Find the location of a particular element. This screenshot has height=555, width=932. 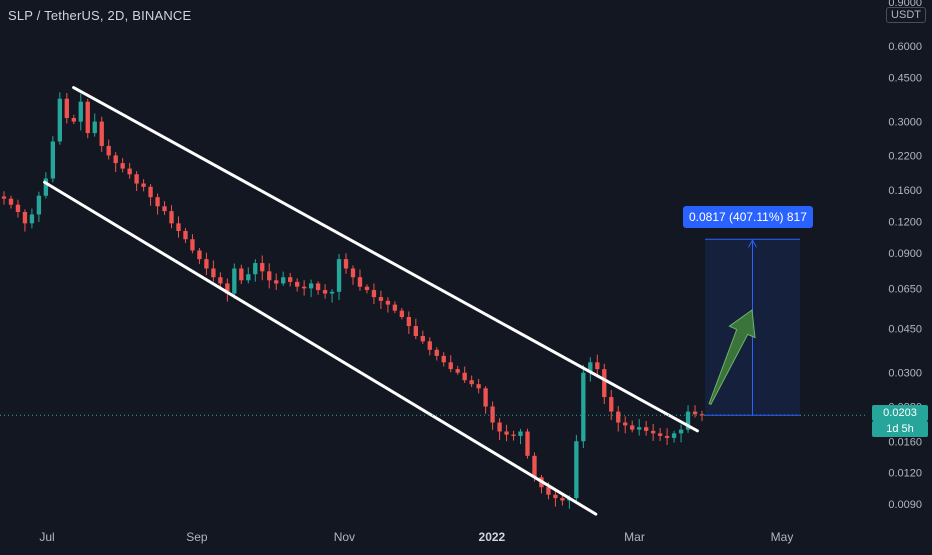

y-tick-label: 0.0900 is located at coordinates (905, 254).